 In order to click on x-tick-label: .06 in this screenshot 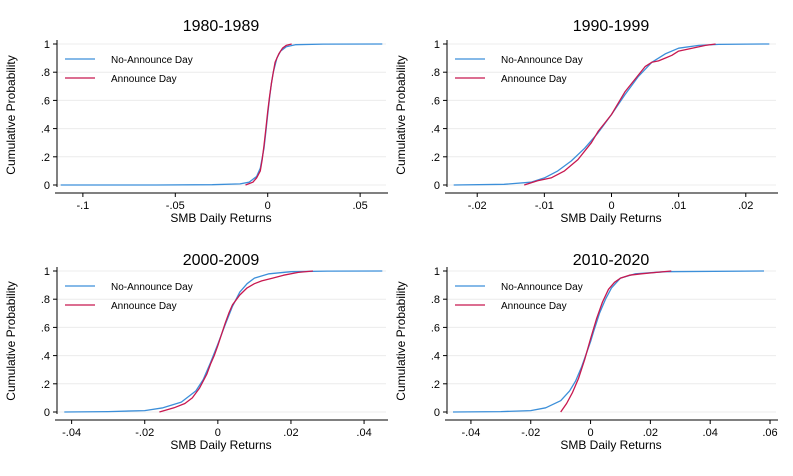, I will do `click(769, 433)`.